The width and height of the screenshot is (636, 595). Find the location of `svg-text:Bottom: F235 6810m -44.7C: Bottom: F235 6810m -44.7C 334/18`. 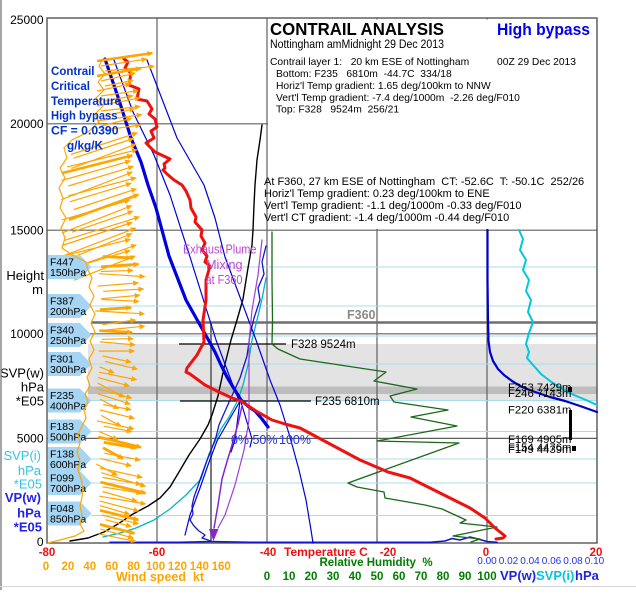

svg-text:Bottom: F235 6810m -44.7C: Bottom: F235 6810m -44.7C 334/18 is located at coordinates (364, 74).